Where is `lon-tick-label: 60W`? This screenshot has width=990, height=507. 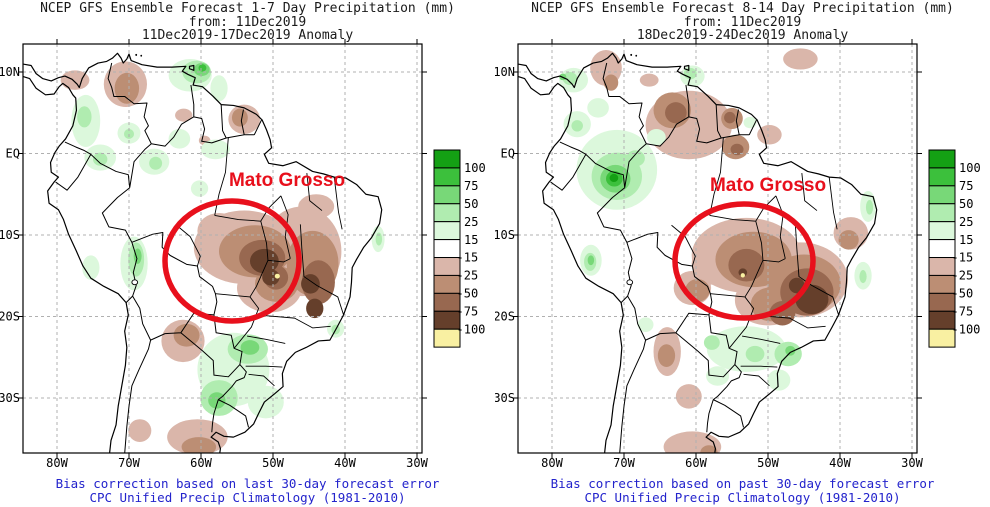
lon-tick-label: 60W is located at coordinates (201, 463).